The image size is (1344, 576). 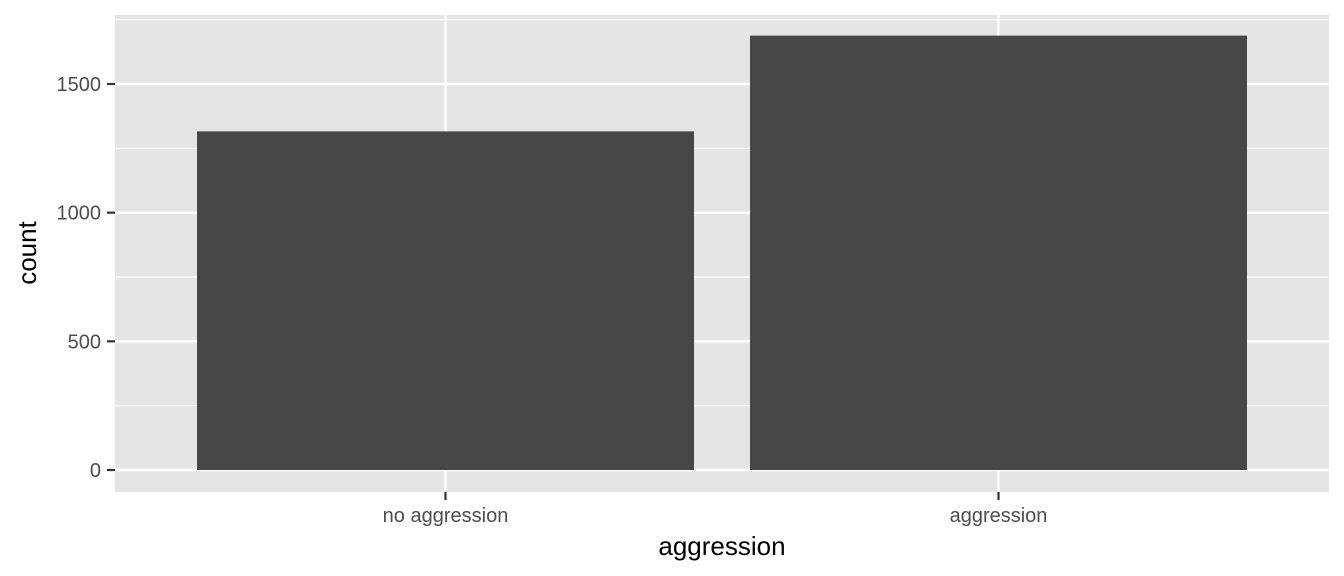 What do you see at coordinates (86, 278) in the screenshot?
I see `y-axis: 0 500 1000 1500` at bounding box center [86, 278].